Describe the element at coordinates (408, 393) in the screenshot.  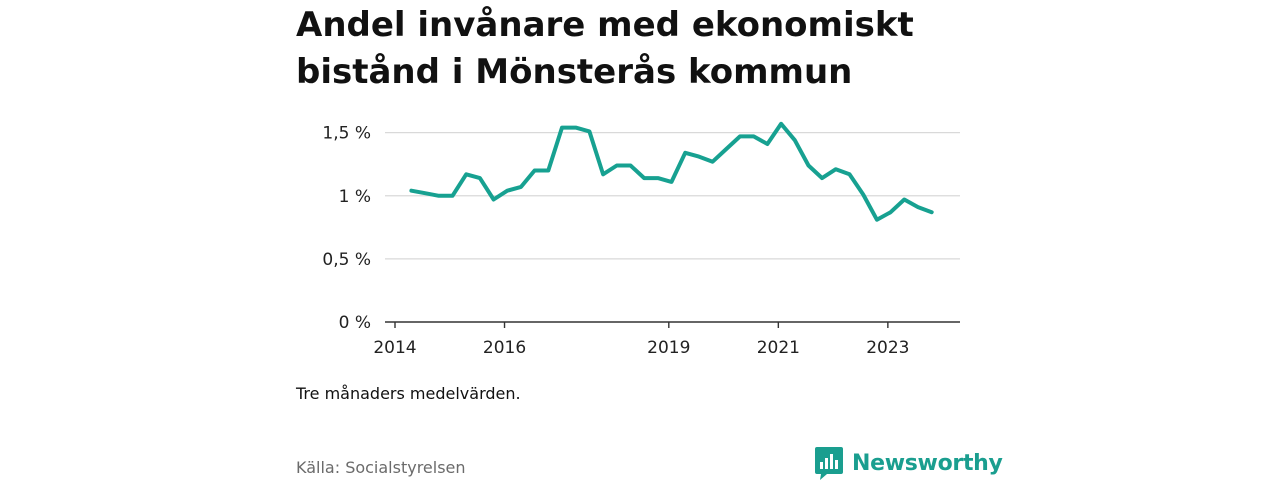
I see `chart-note: Tre månaders medelvärden.` at that location.